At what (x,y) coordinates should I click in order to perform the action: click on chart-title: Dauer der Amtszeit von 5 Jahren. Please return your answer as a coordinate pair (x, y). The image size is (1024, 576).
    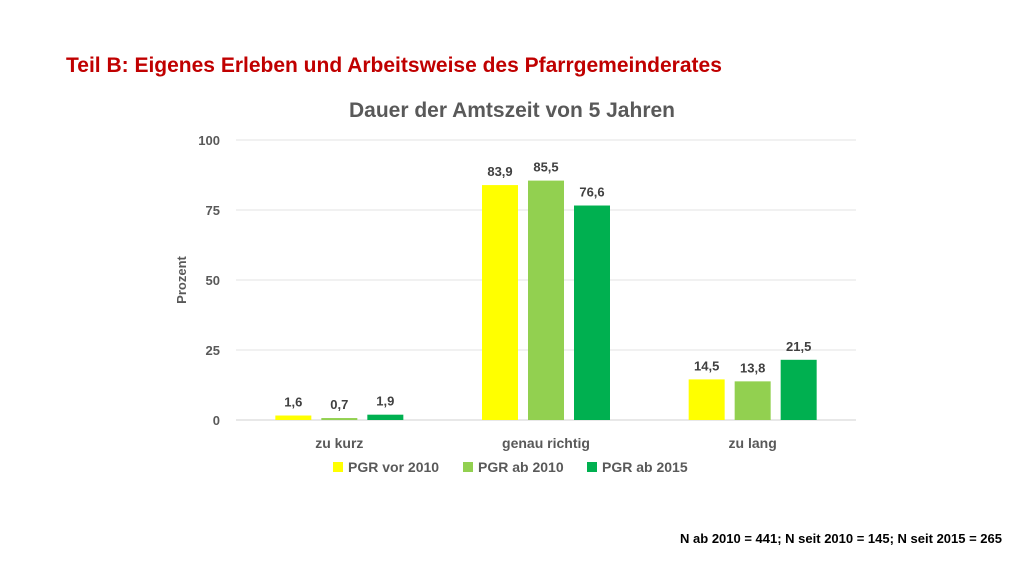
    Looking at the image, I should click on (512, 110).